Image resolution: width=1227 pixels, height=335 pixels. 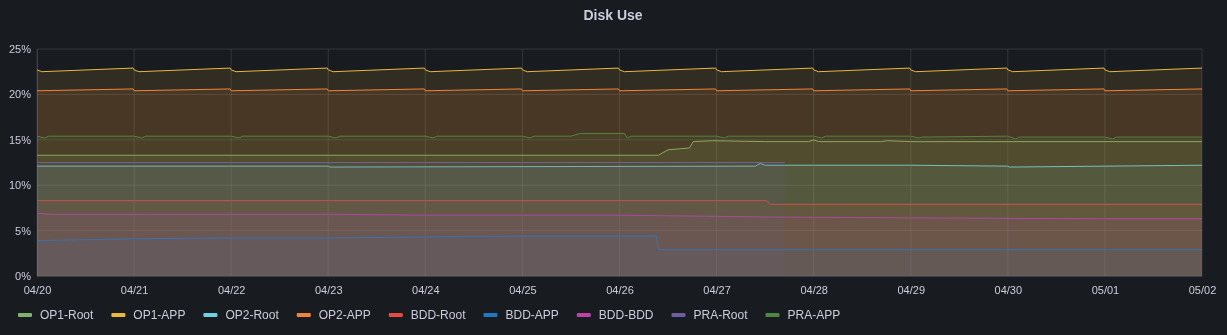 I want to click on legend-label: OP1-Root, so click(x=67, y=315).